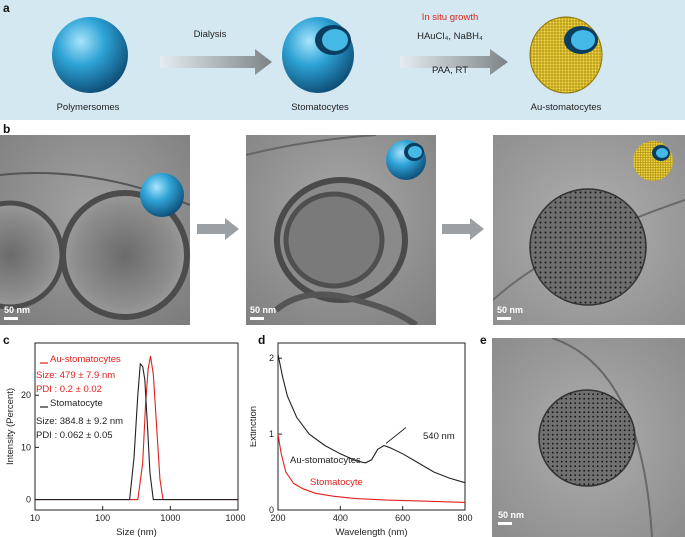 Image resolution: width=685 pixels, height=537 pixels. What do you see at coordinates (69, 389) in the screenshot?
I see `legend-au-pdi: PDI : 0.2 ± 0.02` at bounding box center [69, 389].